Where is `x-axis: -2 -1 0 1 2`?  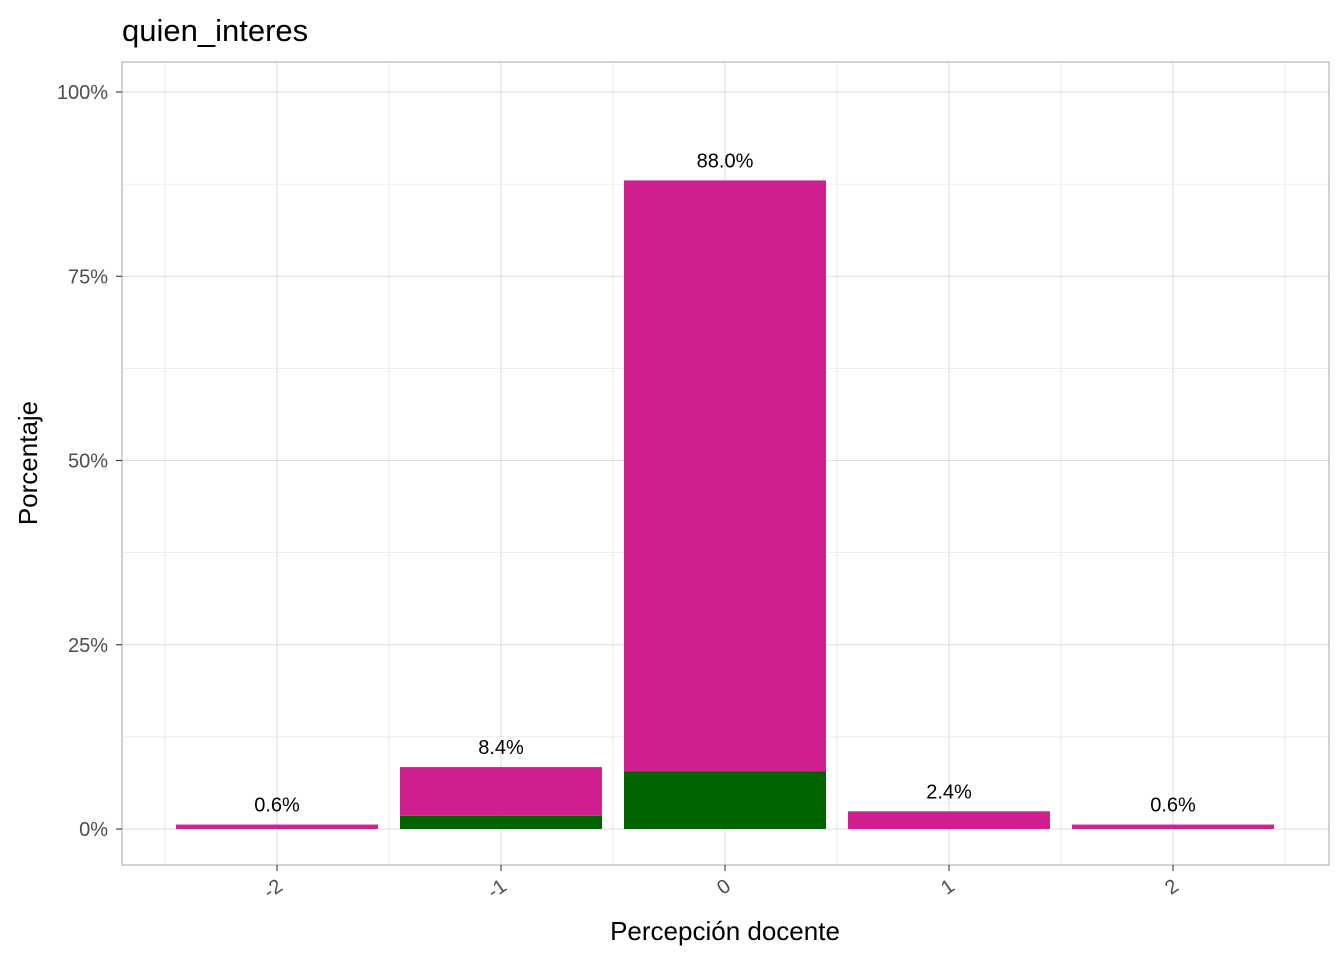
x-axis: -2 -1 0 1 2 is located at coordinates (721, 884).